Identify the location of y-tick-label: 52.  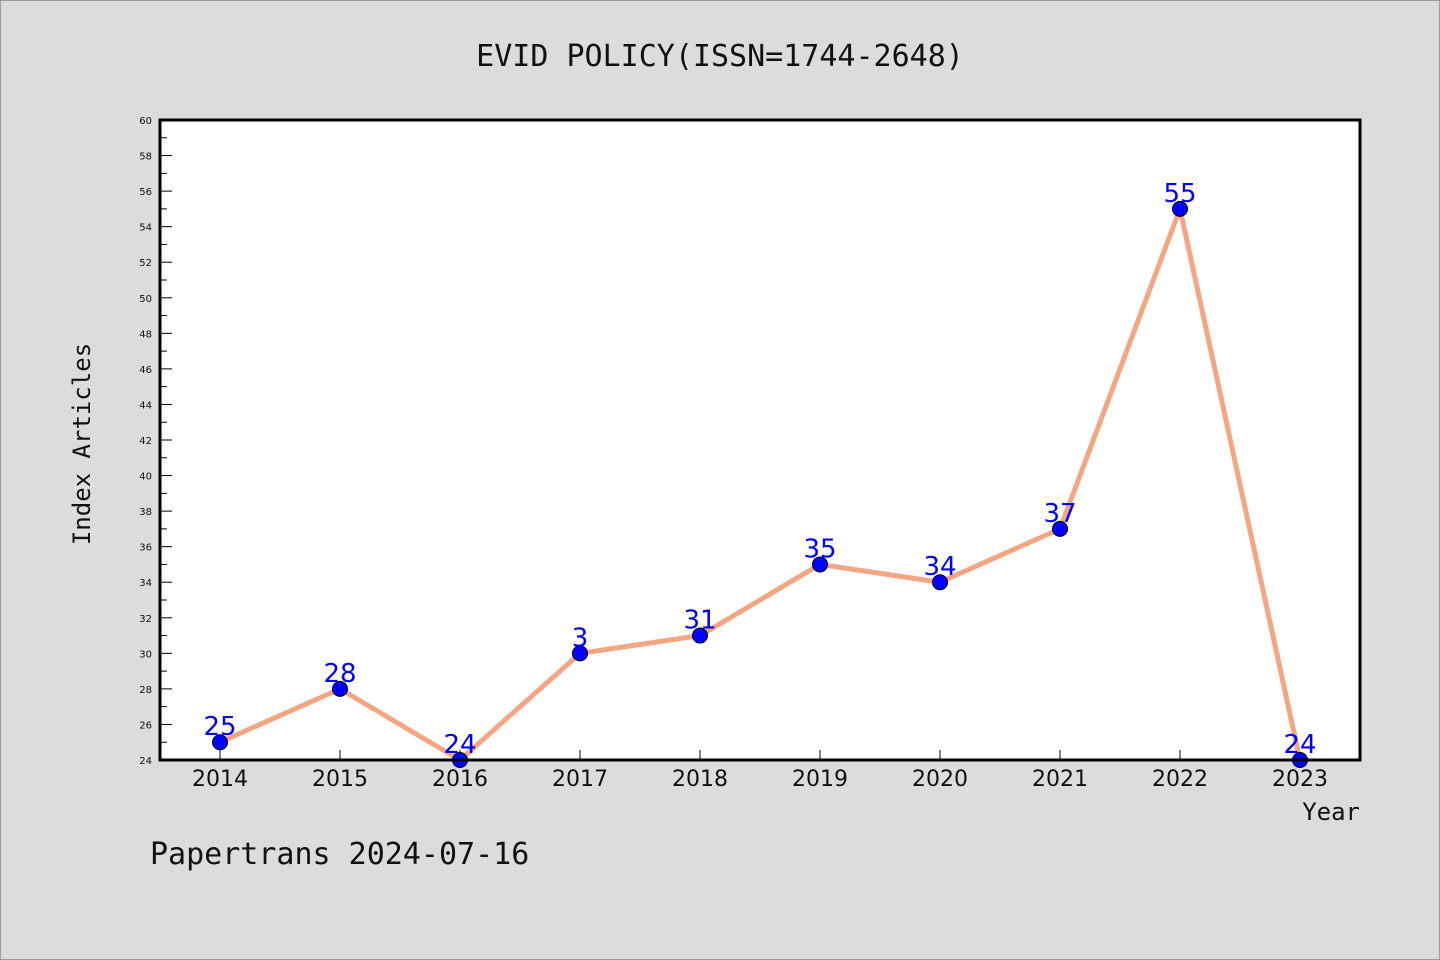
(145, 263).